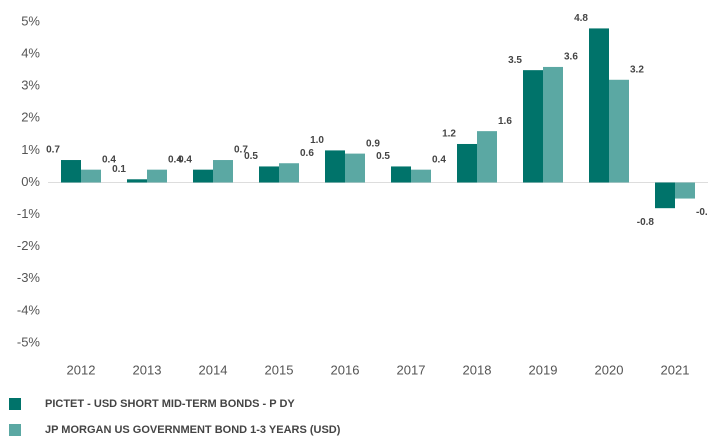 Image resolution: width=708 pixels, height=437 pixels. Describe the element at coordinates (30, 117) in the screenshot. I see `y-tick-label: 2%` at that location.